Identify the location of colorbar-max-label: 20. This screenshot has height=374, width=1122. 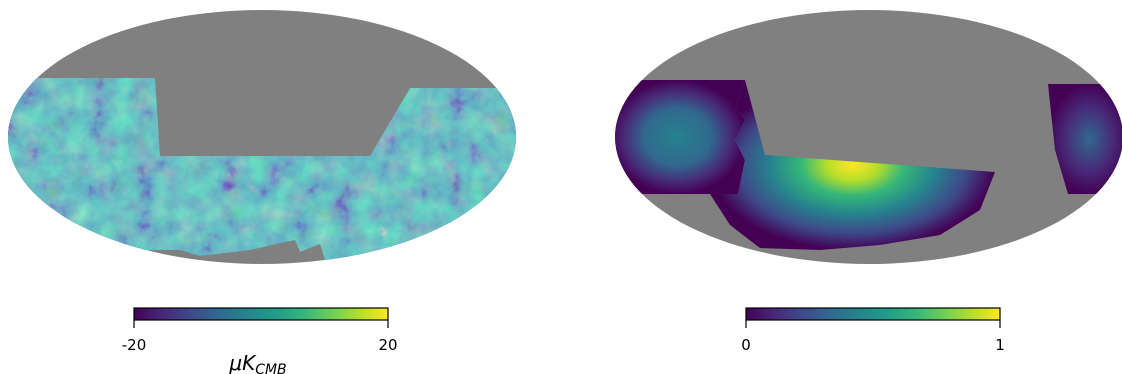
(387, 345).